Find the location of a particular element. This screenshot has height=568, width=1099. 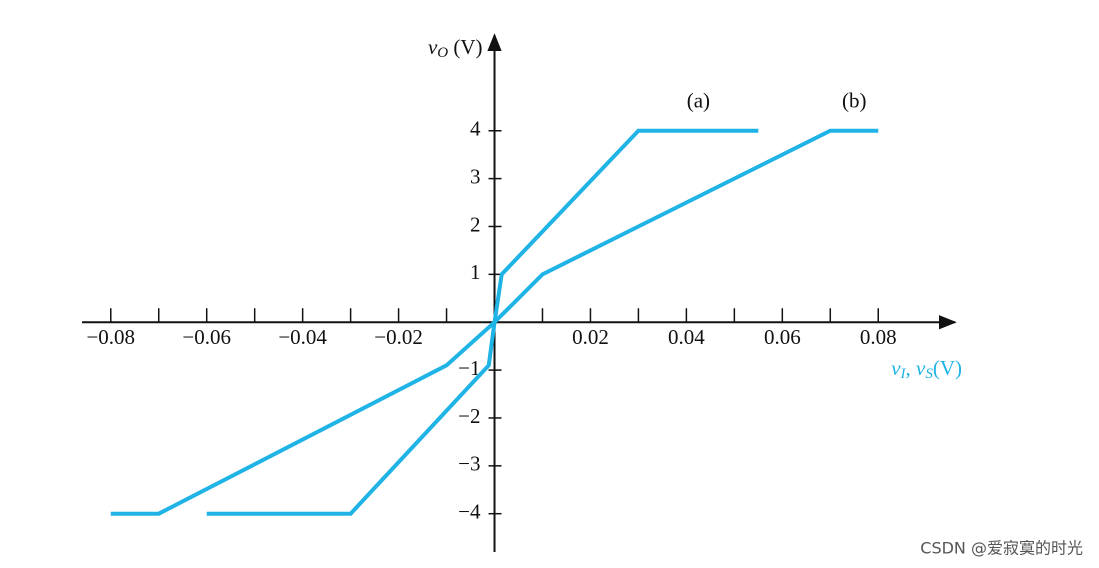

series-label: (a) is located at coordinates (698, 101).